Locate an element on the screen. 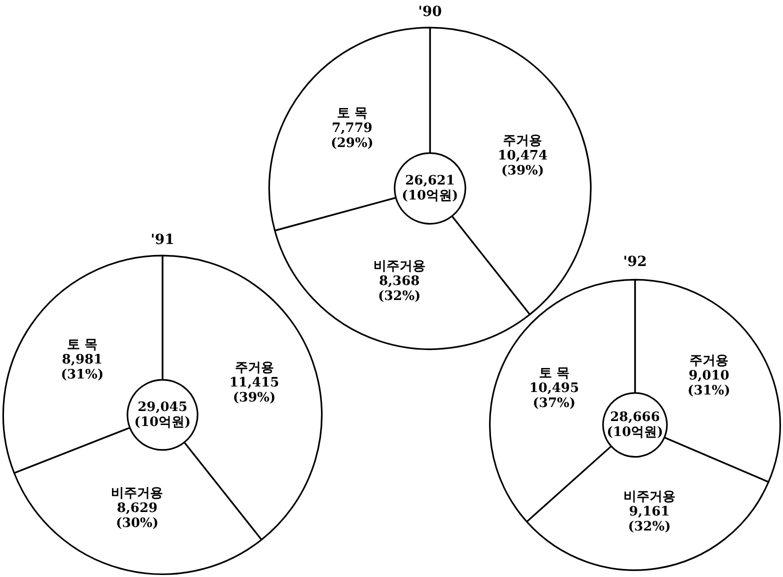 The image size is (783, 577). data-label: 7,779 (29%) is located at coordinates (352, 136).